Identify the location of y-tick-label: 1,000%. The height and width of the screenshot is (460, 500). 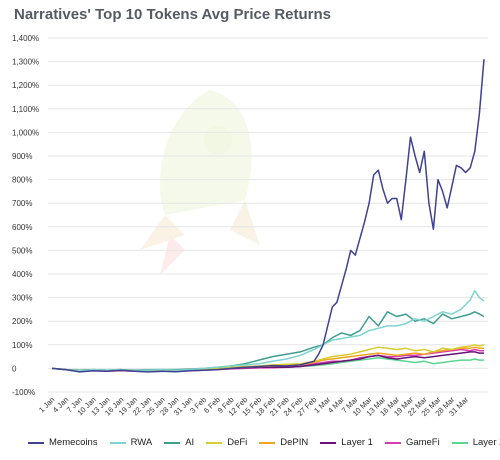
(25, 132).